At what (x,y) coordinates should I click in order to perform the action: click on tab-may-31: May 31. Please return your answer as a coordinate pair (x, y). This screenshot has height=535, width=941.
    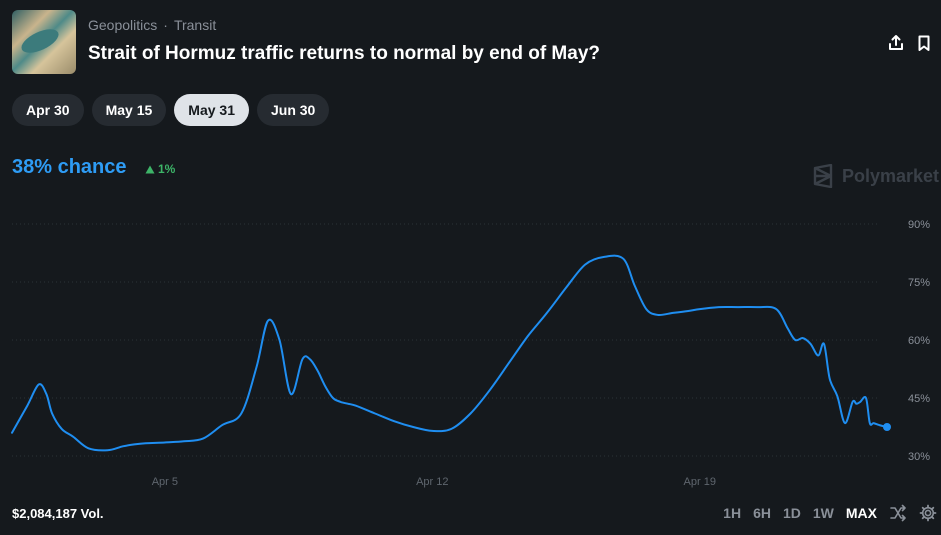
    Looking at the image, I should click on (211, 110).